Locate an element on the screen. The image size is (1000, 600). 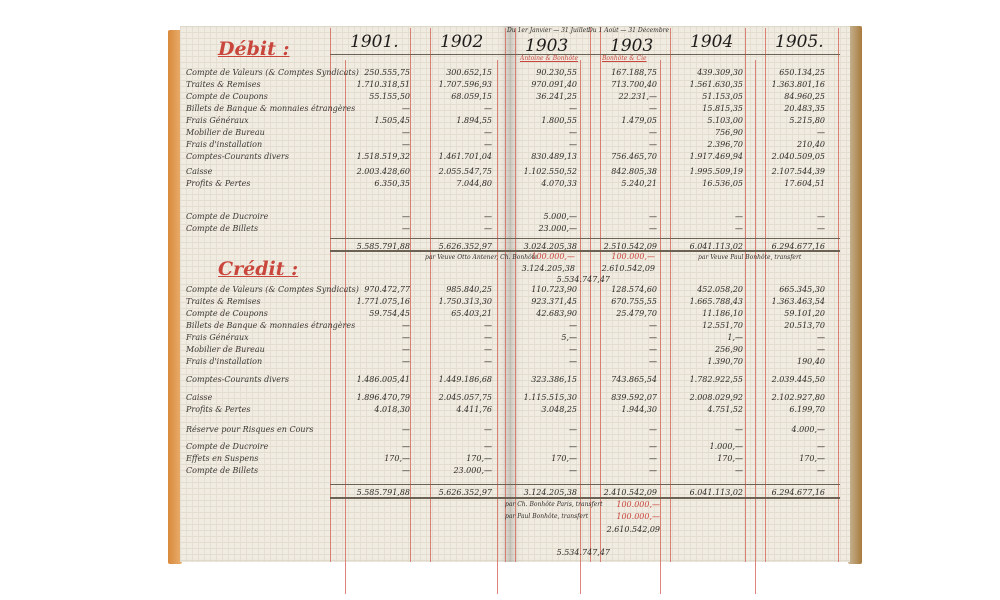
debit-row-label: Profits & Pertes is located at coordinates (218, 183).